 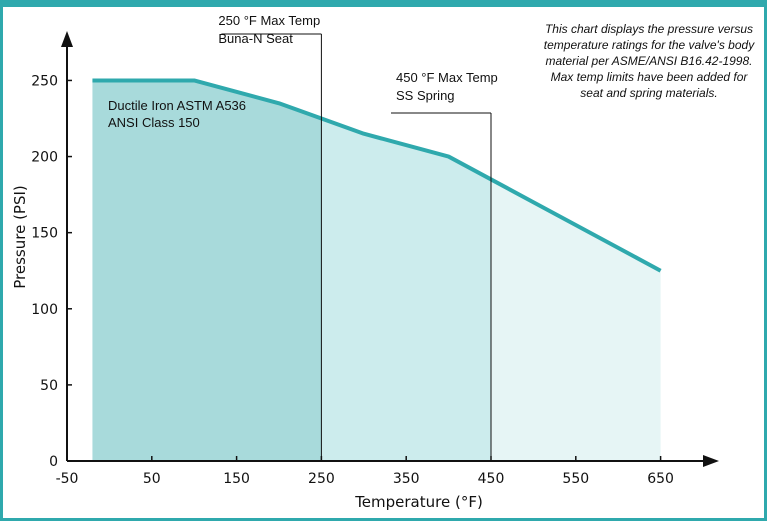 I want to click on max-temp-label-450: 450 °F Max Temp, so click(x=447, y=77).